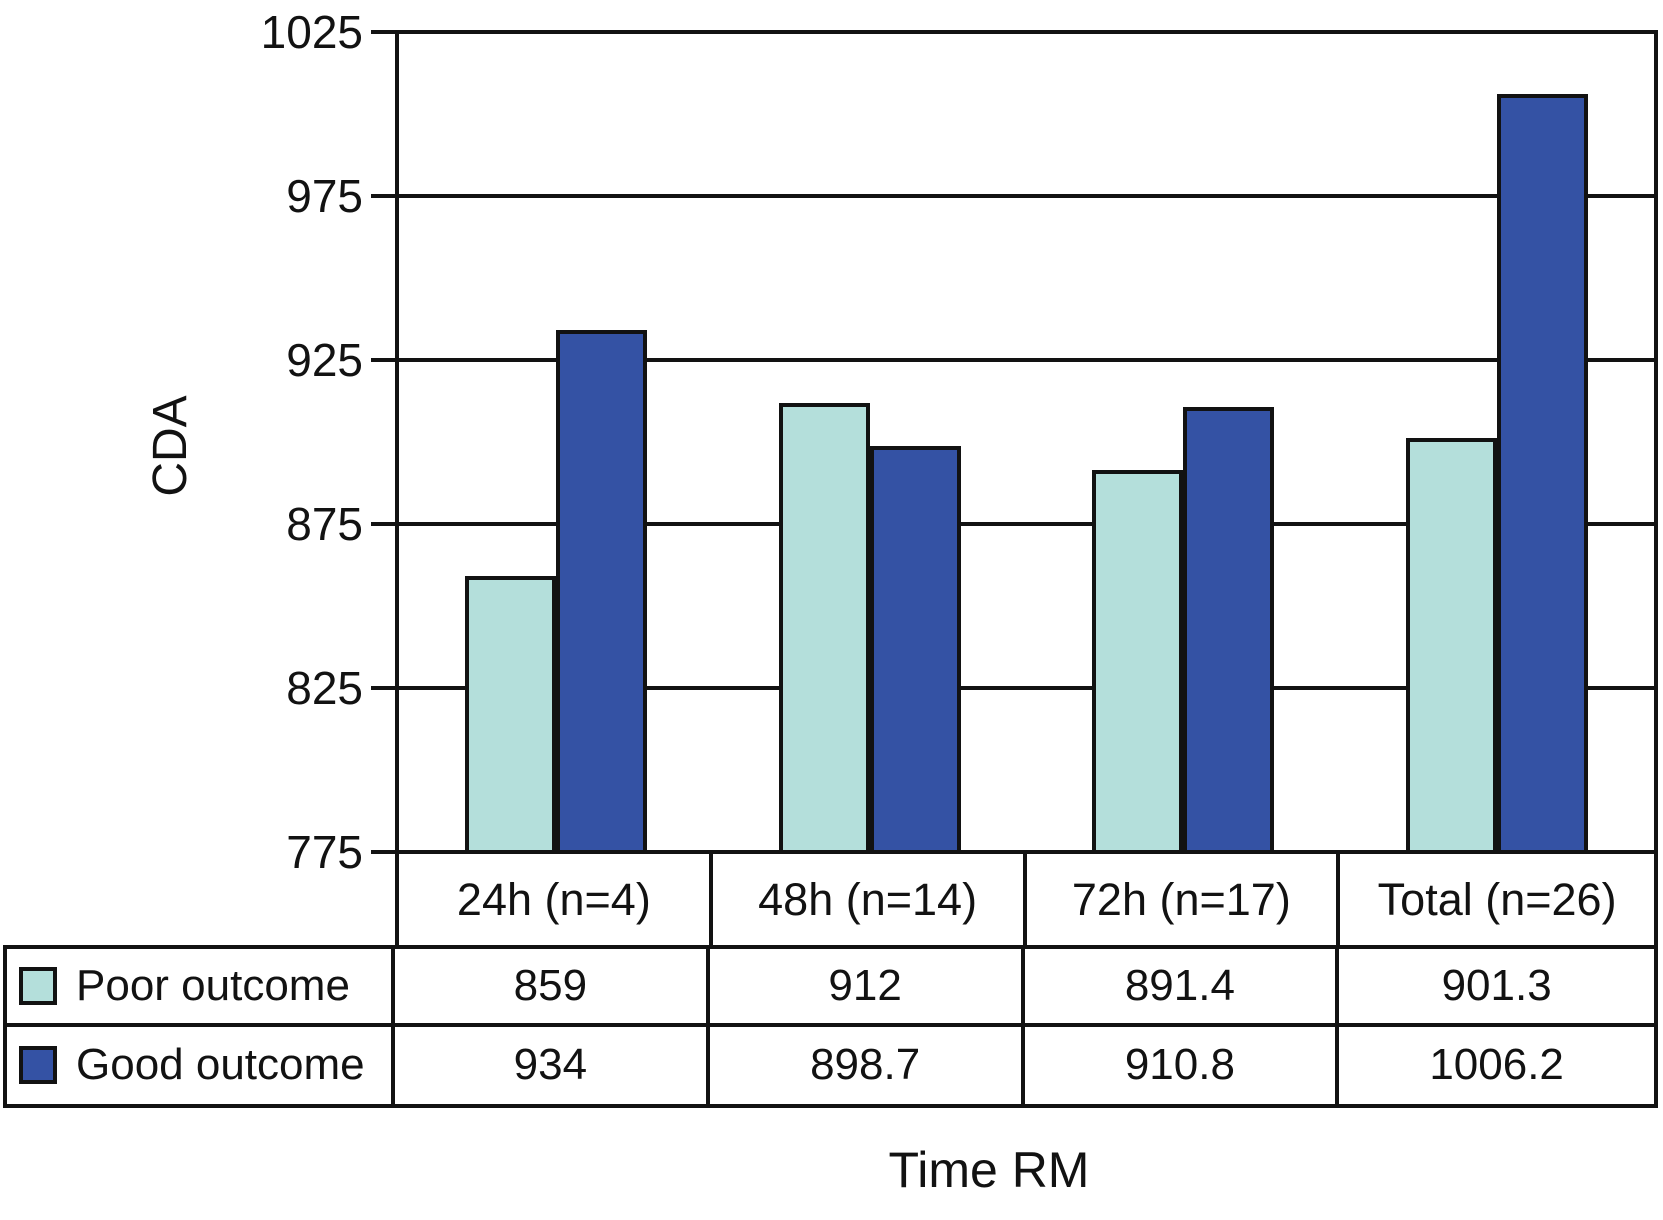  Describe the element at coordinates (552, 988) in the screenshot. I see `table-cell-poor-24h: 859` at that location.